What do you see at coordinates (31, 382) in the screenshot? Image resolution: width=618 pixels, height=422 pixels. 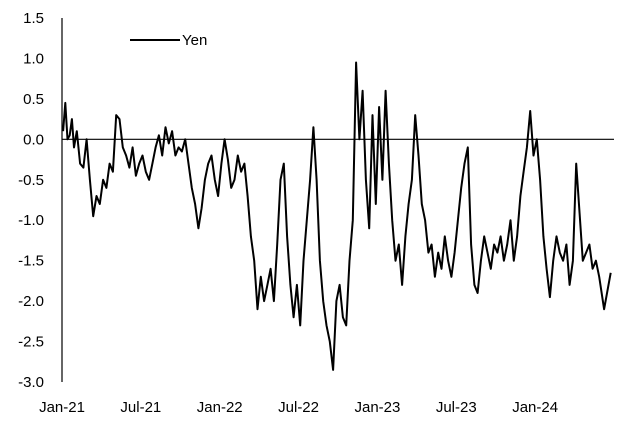 I see `y-tick-label: -3.0` at bounding box center [31, 382].